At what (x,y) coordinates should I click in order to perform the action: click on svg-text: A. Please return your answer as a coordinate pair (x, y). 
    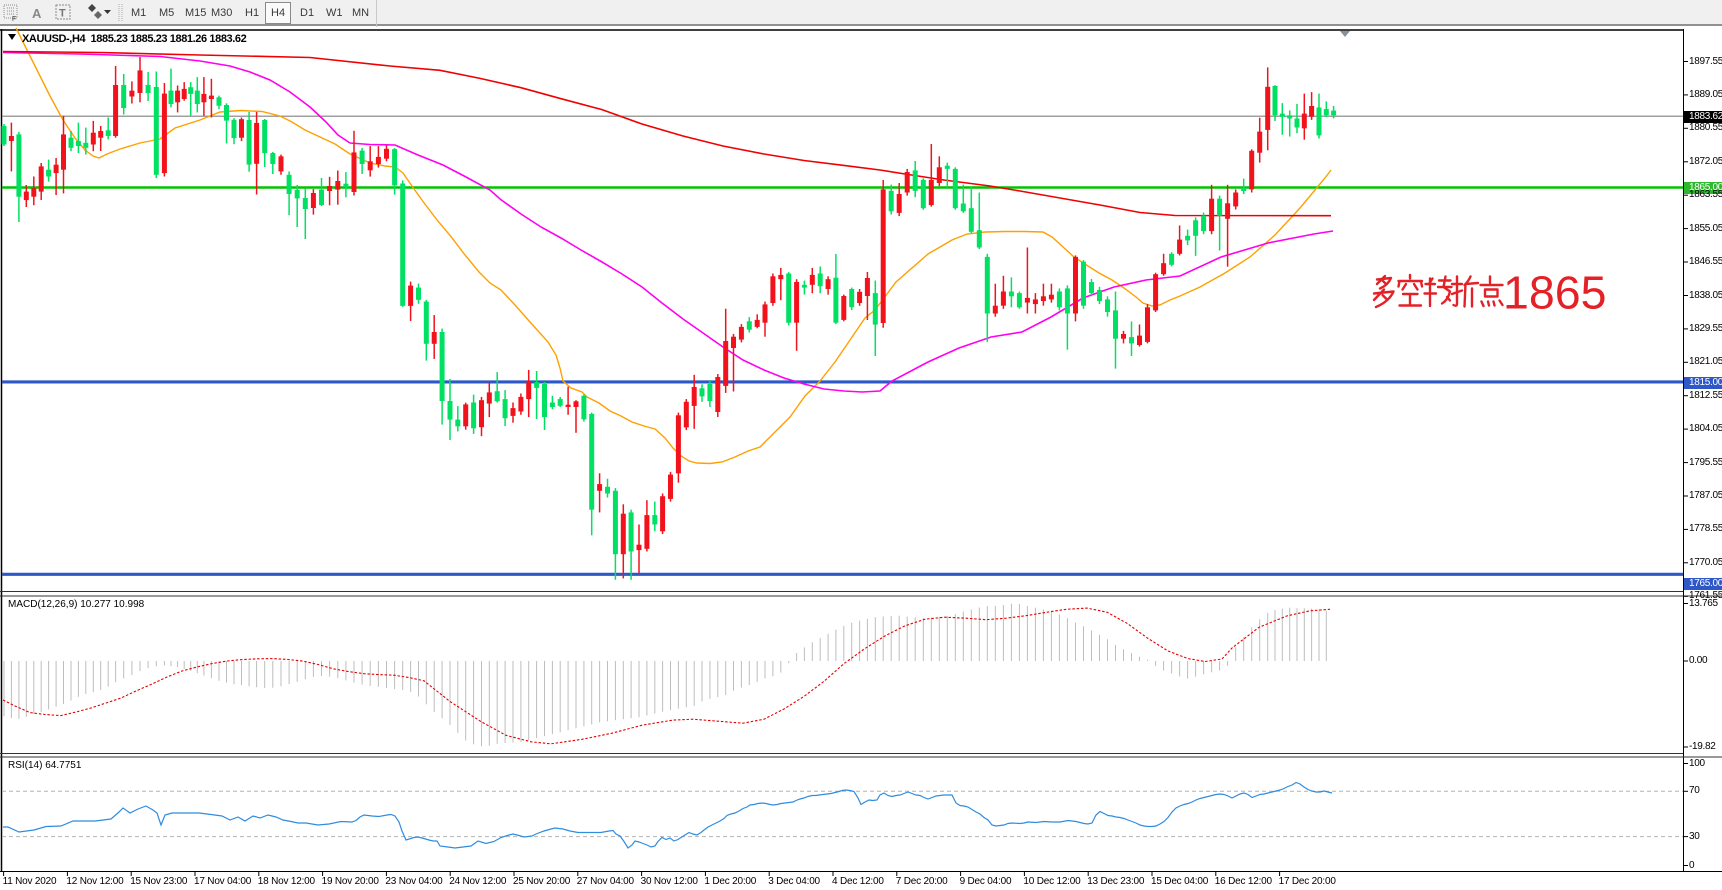
    Looking at the image, I should click on (37, 13).